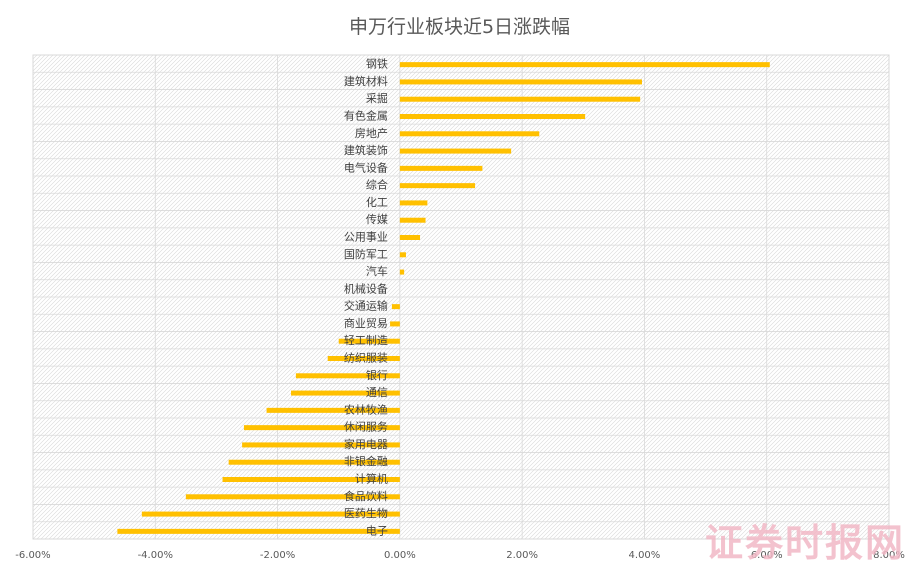 The height and width of the screenshot is (570, 919). I want to click on category-label: 建筑装饰, so click(366, 150).